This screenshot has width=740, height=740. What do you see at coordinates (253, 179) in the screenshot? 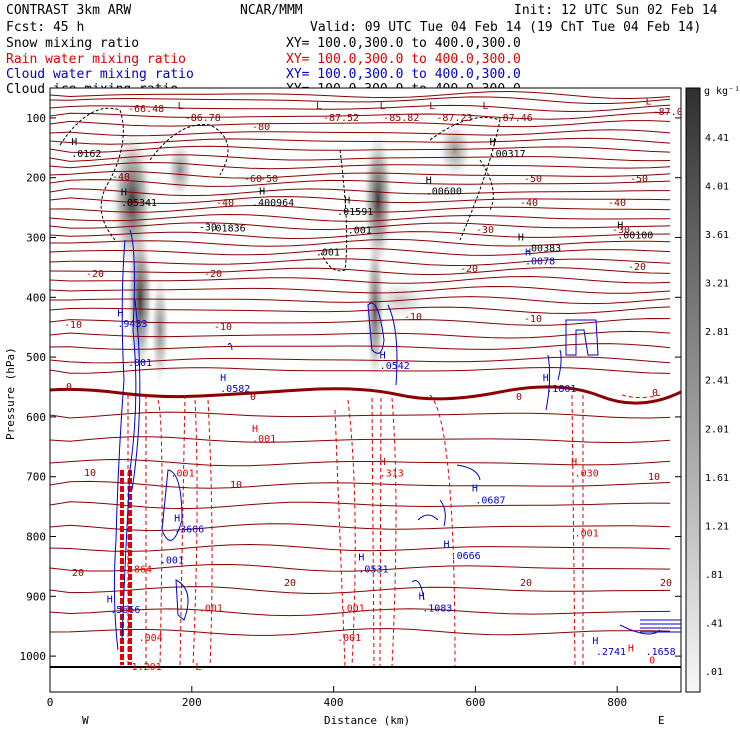
I see `temperature-contour-label: -60` at bounding box center [253, 179].